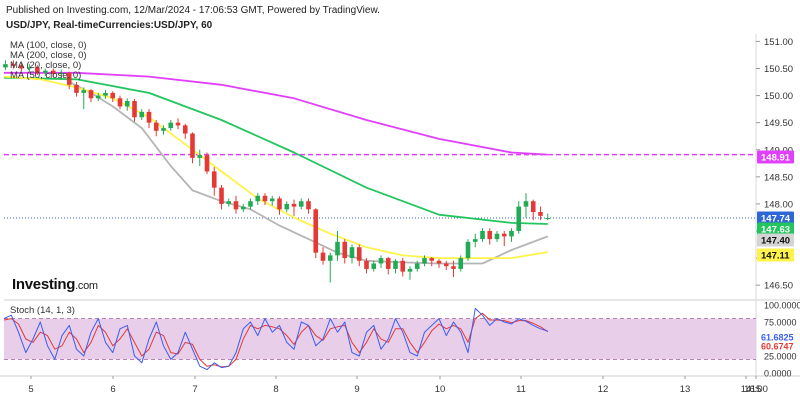 The width and height of the screenshot is (800, 405). Describe the element at coordinates (780, 357) in the screenshot. I see `stoch-tick-label: 25.0000` at that location.